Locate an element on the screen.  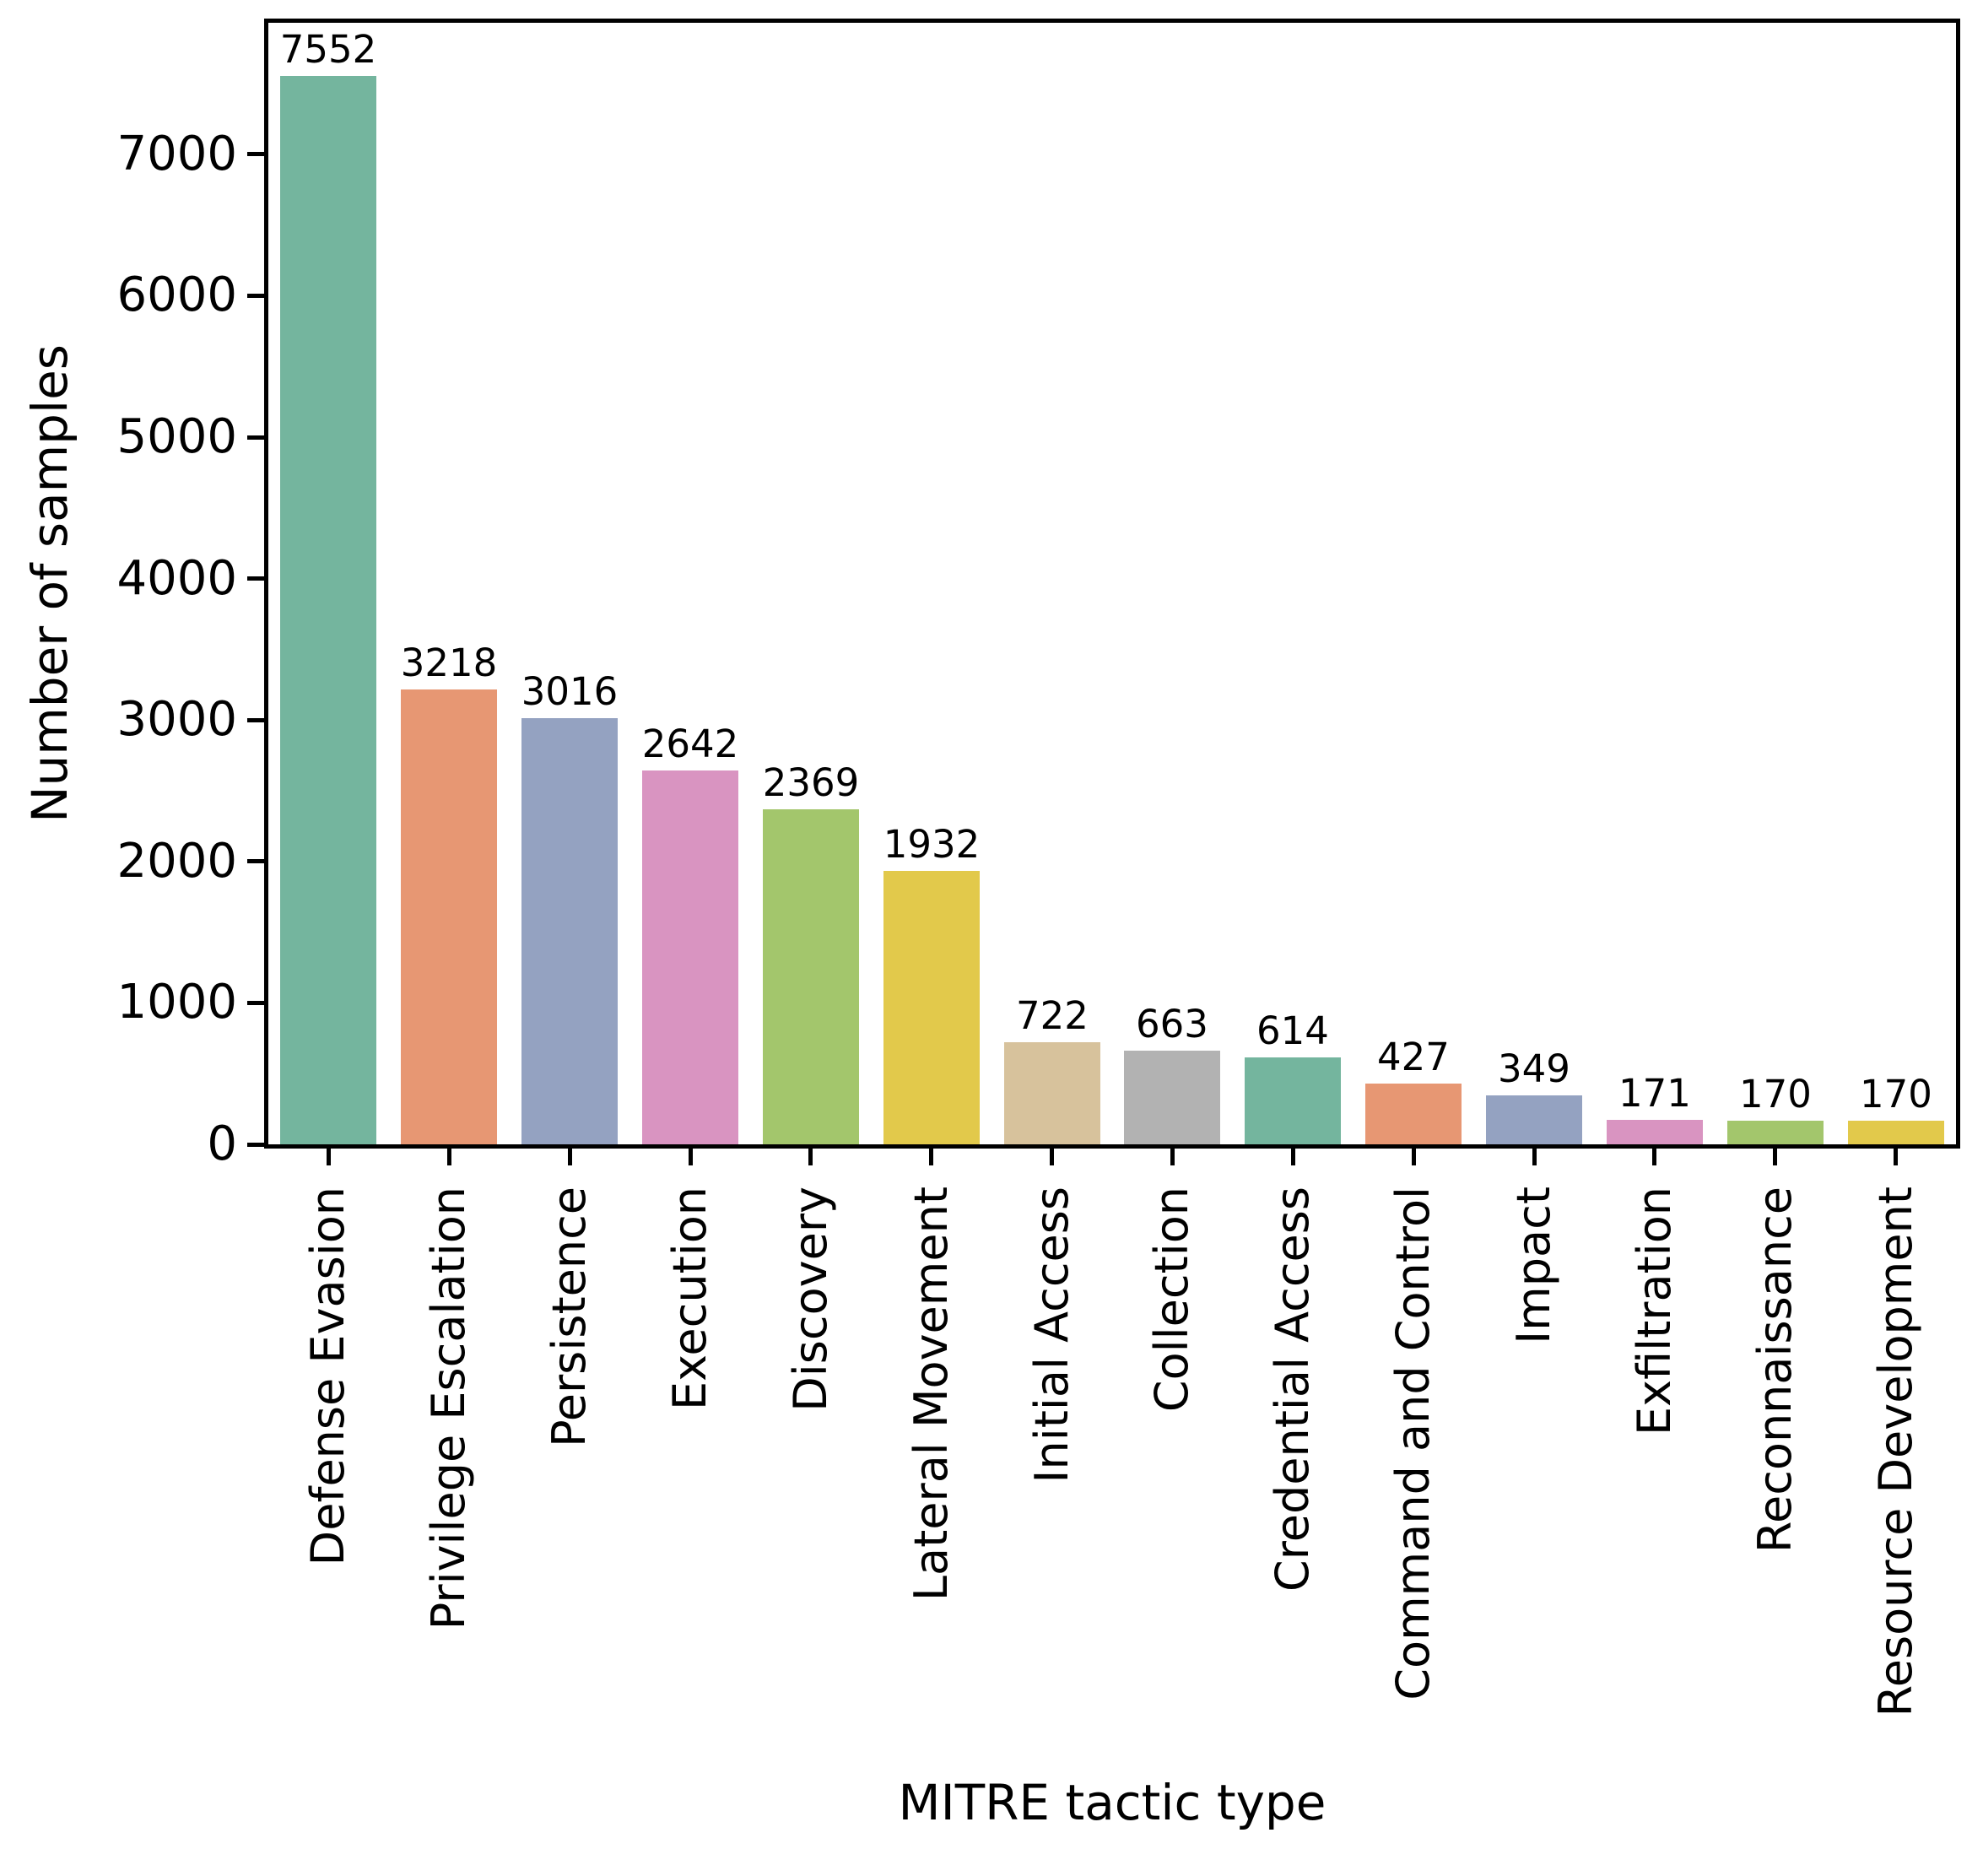
bar-value-label: 427 is located at coordinates (1414, 1057).